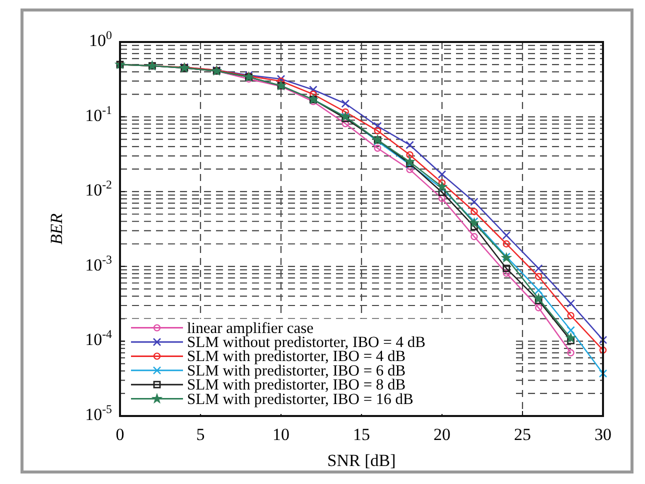 The image size is (645, 484). Describe the element at coordinates (603, 434) in the screenshot. I see `x-tick-label: 30` at that location.